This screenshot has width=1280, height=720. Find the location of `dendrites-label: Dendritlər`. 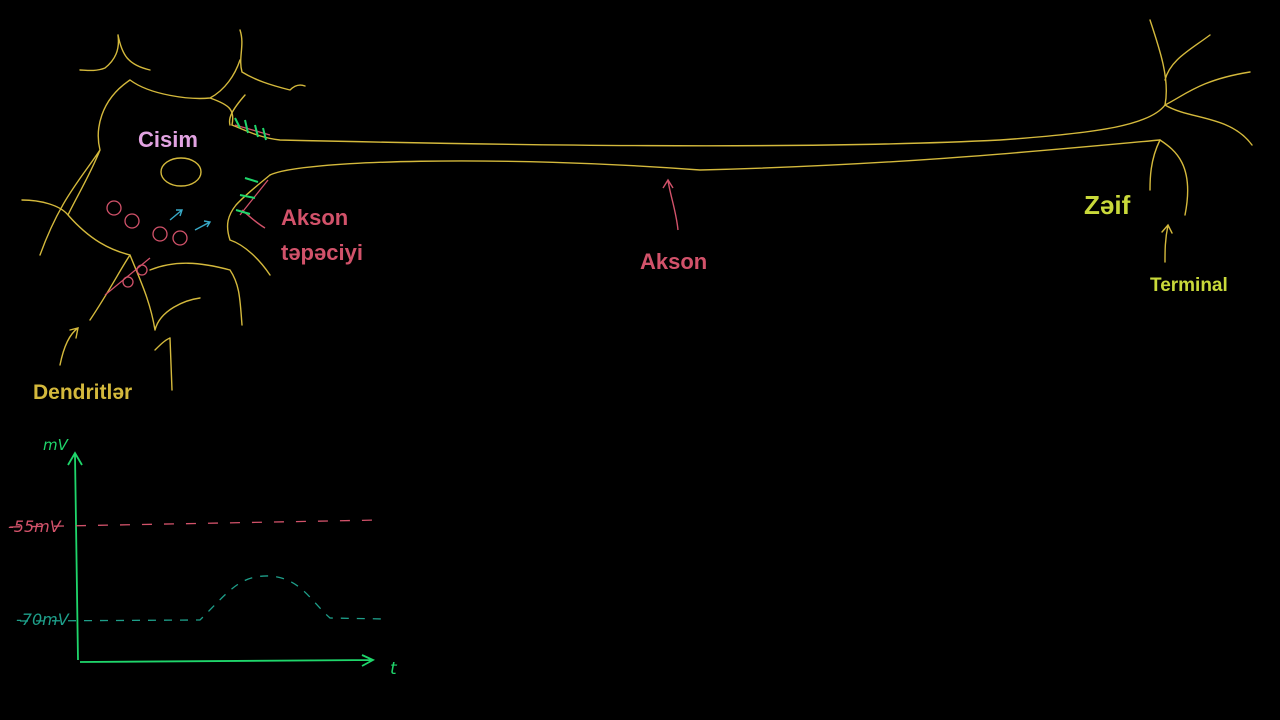

dendrites-label: Dendritlər is located at coordinates (82, 392).